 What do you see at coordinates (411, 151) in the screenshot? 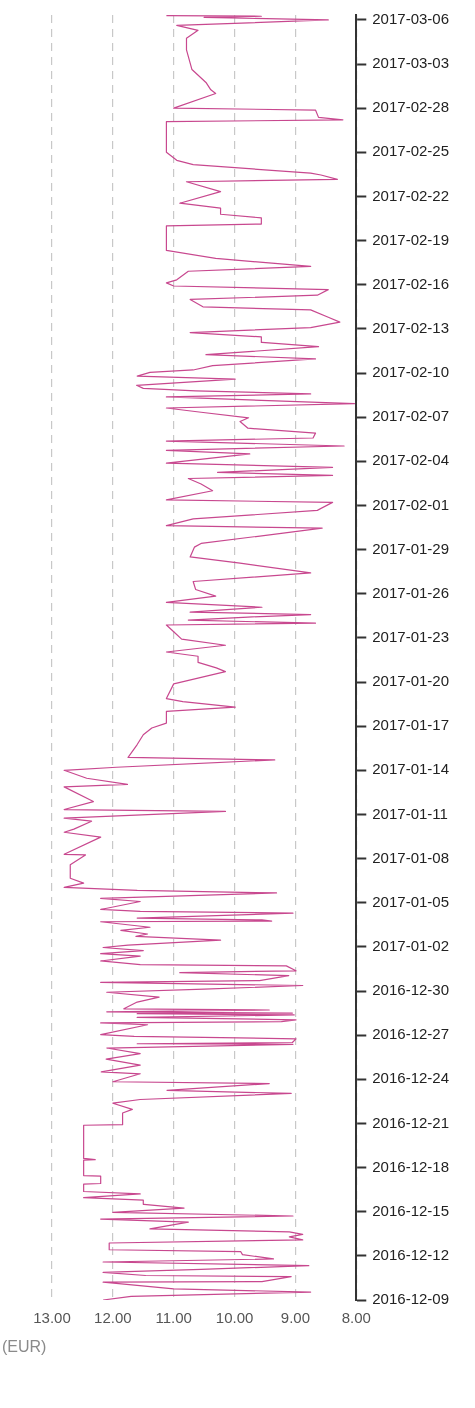
I see `y-tick-label: 2017-02-25` at bounding box center [411, 151].